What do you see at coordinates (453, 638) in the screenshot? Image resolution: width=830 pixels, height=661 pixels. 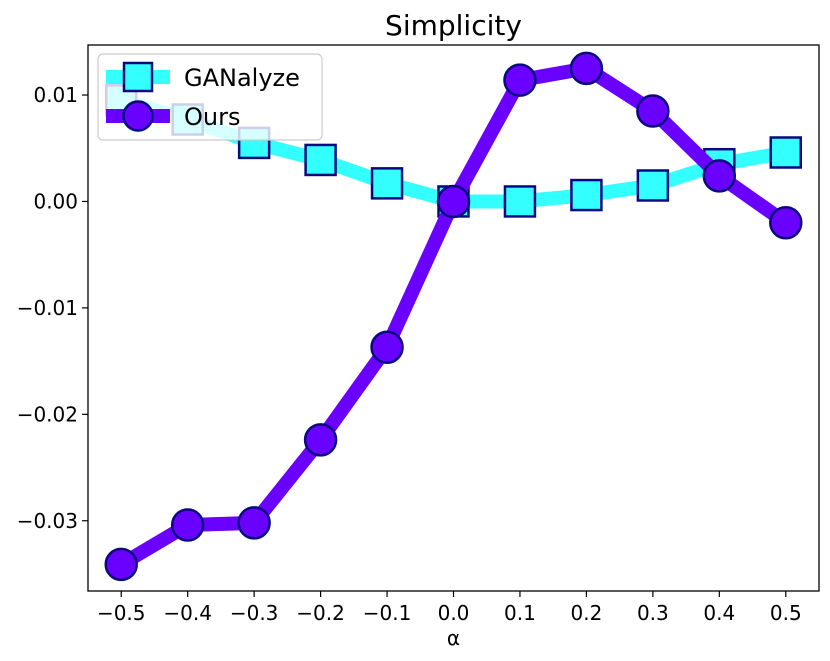 I see `x-axis-label: α` at bounding box center [453, 638].